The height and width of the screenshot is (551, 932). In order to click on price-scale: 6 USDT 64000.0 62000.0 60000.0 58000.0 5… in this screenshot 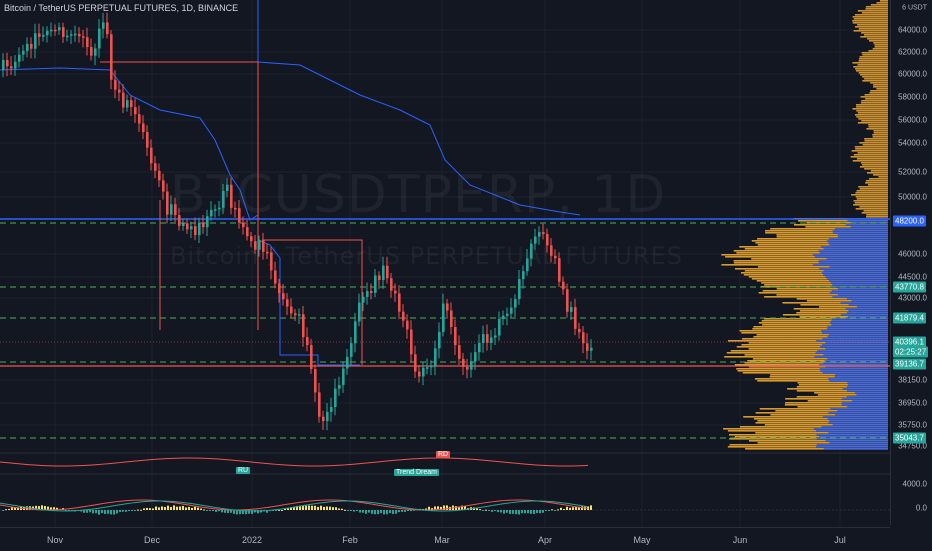, I will do `click(911, 262)`.